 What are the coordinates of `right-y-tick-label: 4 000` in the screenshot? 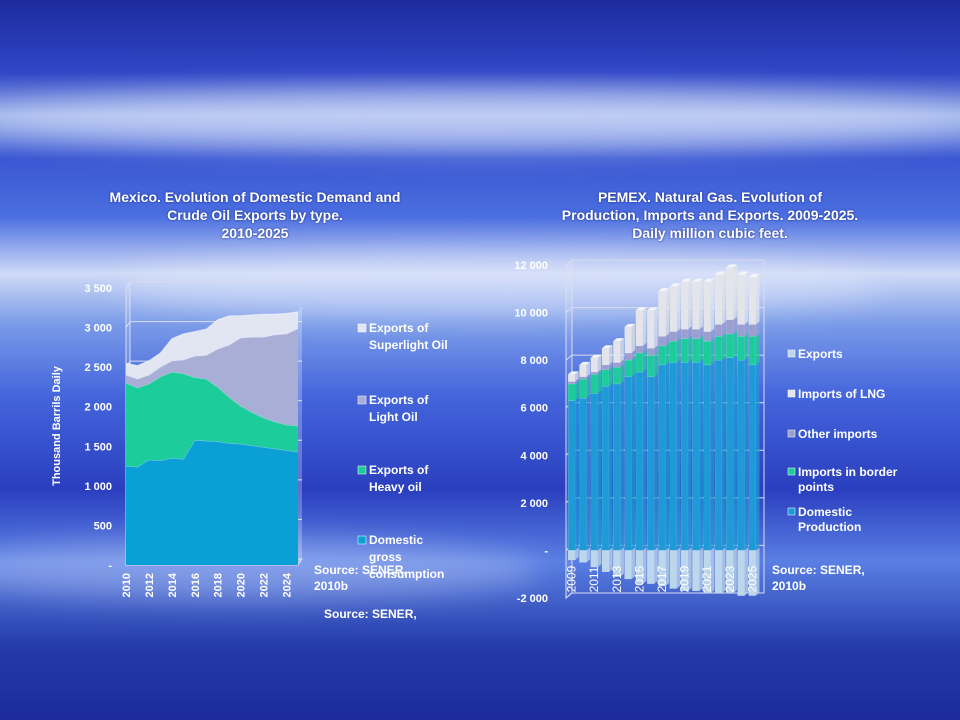 It's located at (534, 456).